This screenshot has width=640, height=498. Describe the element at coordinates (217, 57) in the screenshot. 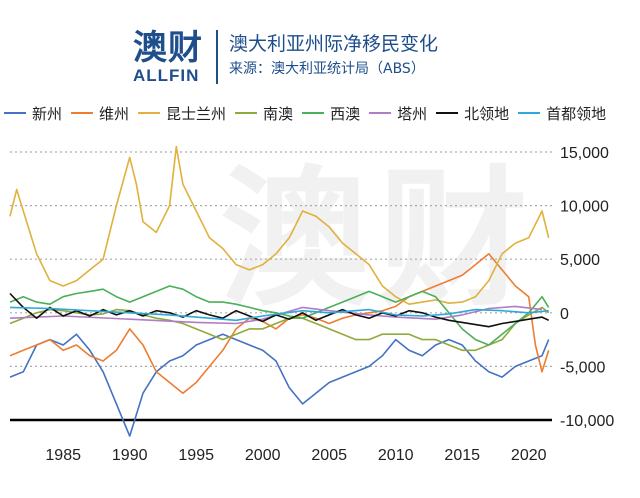

I see `logo-divider` at that location.